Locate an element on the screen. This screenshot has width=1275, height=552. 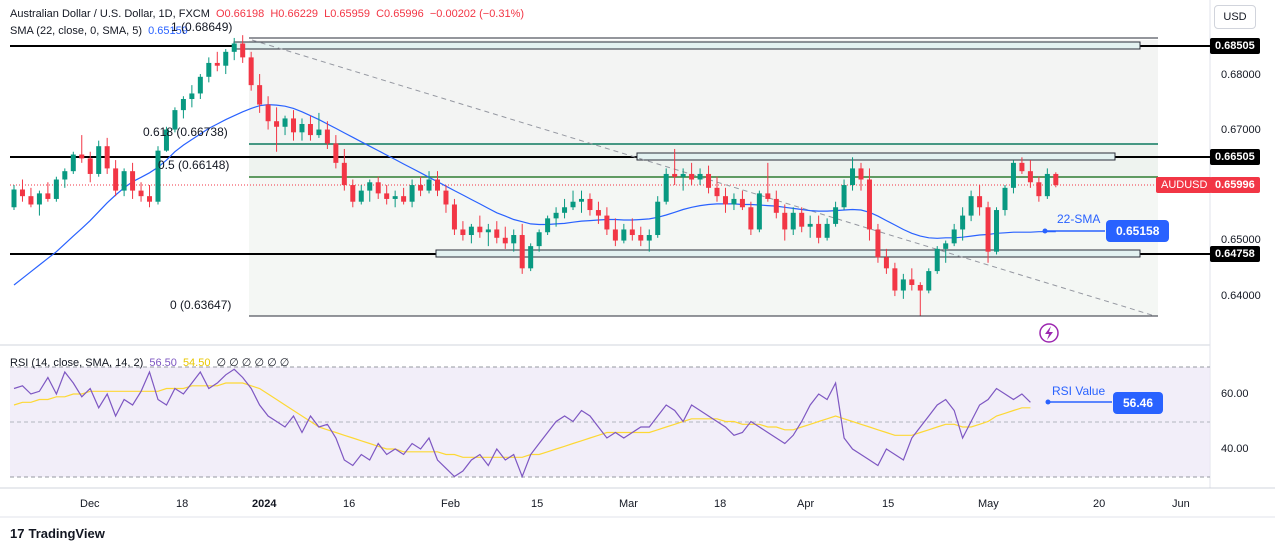
rsi-sma-line is located at coordinates (522, 420).